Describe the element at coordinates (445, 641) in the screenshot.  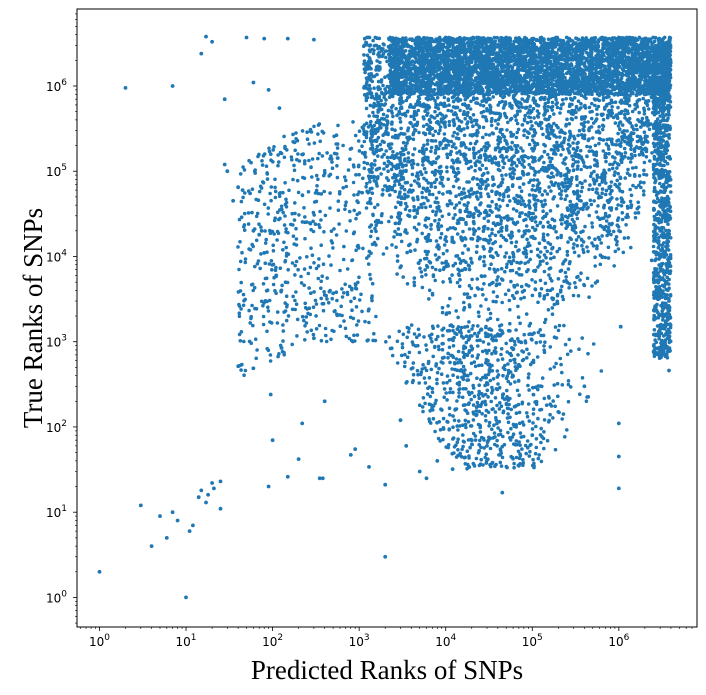
I see `x-tick-label: 10⁴` at that location.